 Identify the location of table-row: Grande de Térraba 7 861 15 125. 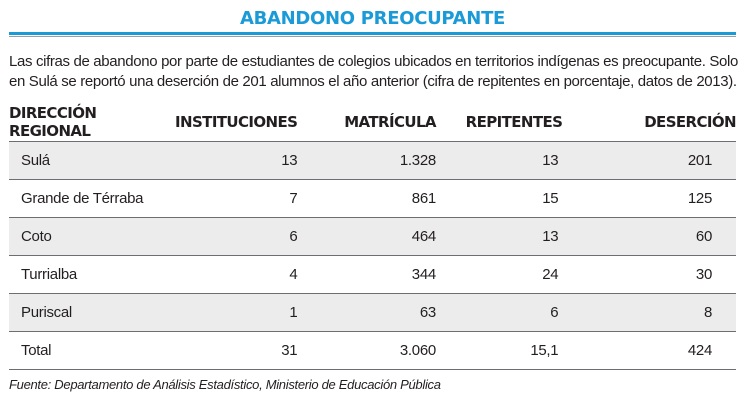
(372, 198).